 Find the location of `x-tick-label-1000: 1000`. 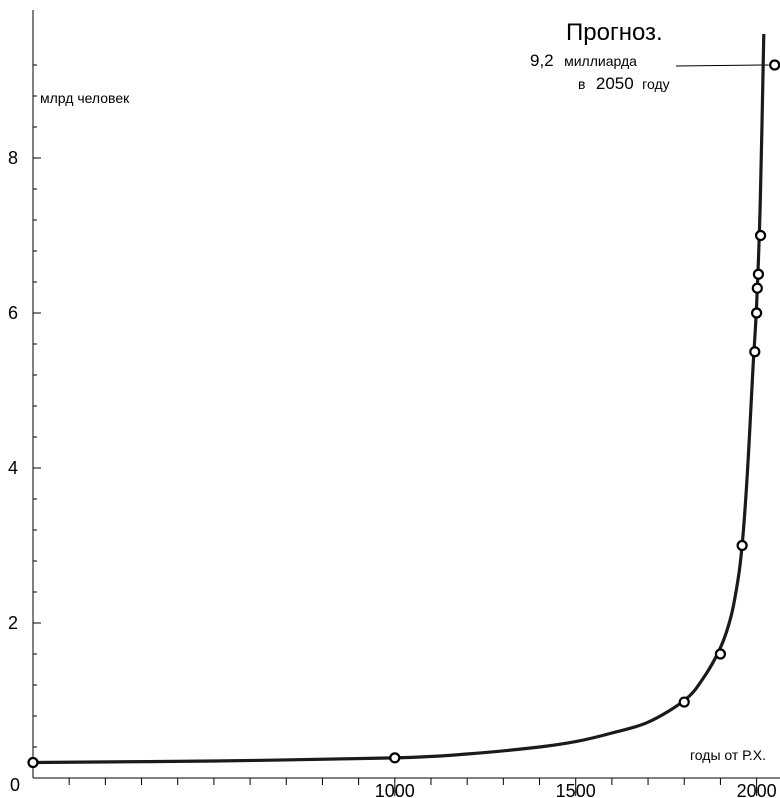

x-tick-label-1000: 1000 is located at coordinates (395, 789).